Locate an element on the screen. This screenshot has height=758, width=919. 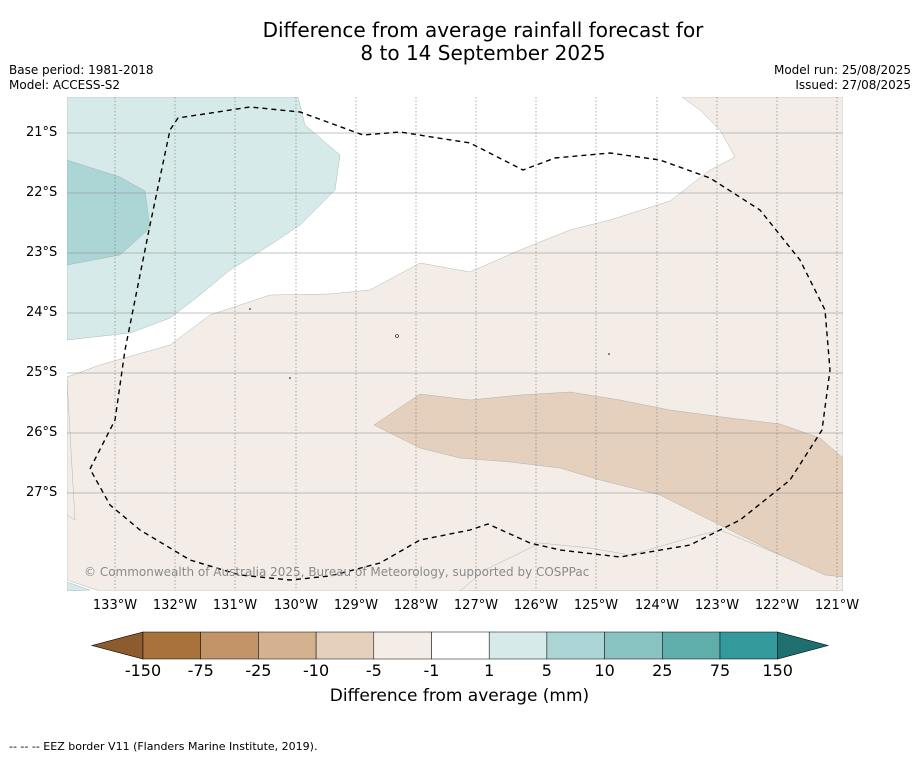
longitude-label: 129°W is located at coordinates (356, 605).